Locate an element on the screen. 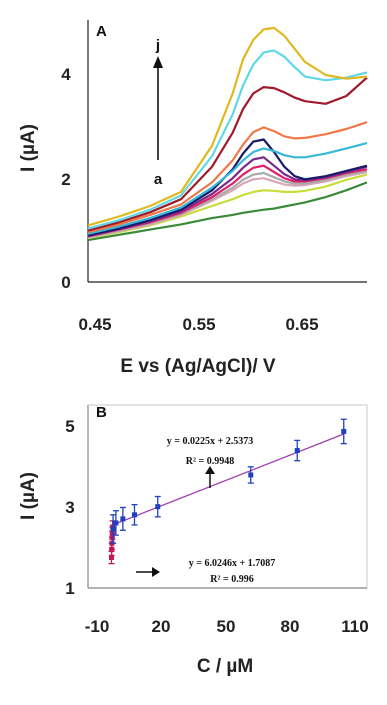 The image size is (387, 705). panel-b-points is located at coordinates (227, 491).